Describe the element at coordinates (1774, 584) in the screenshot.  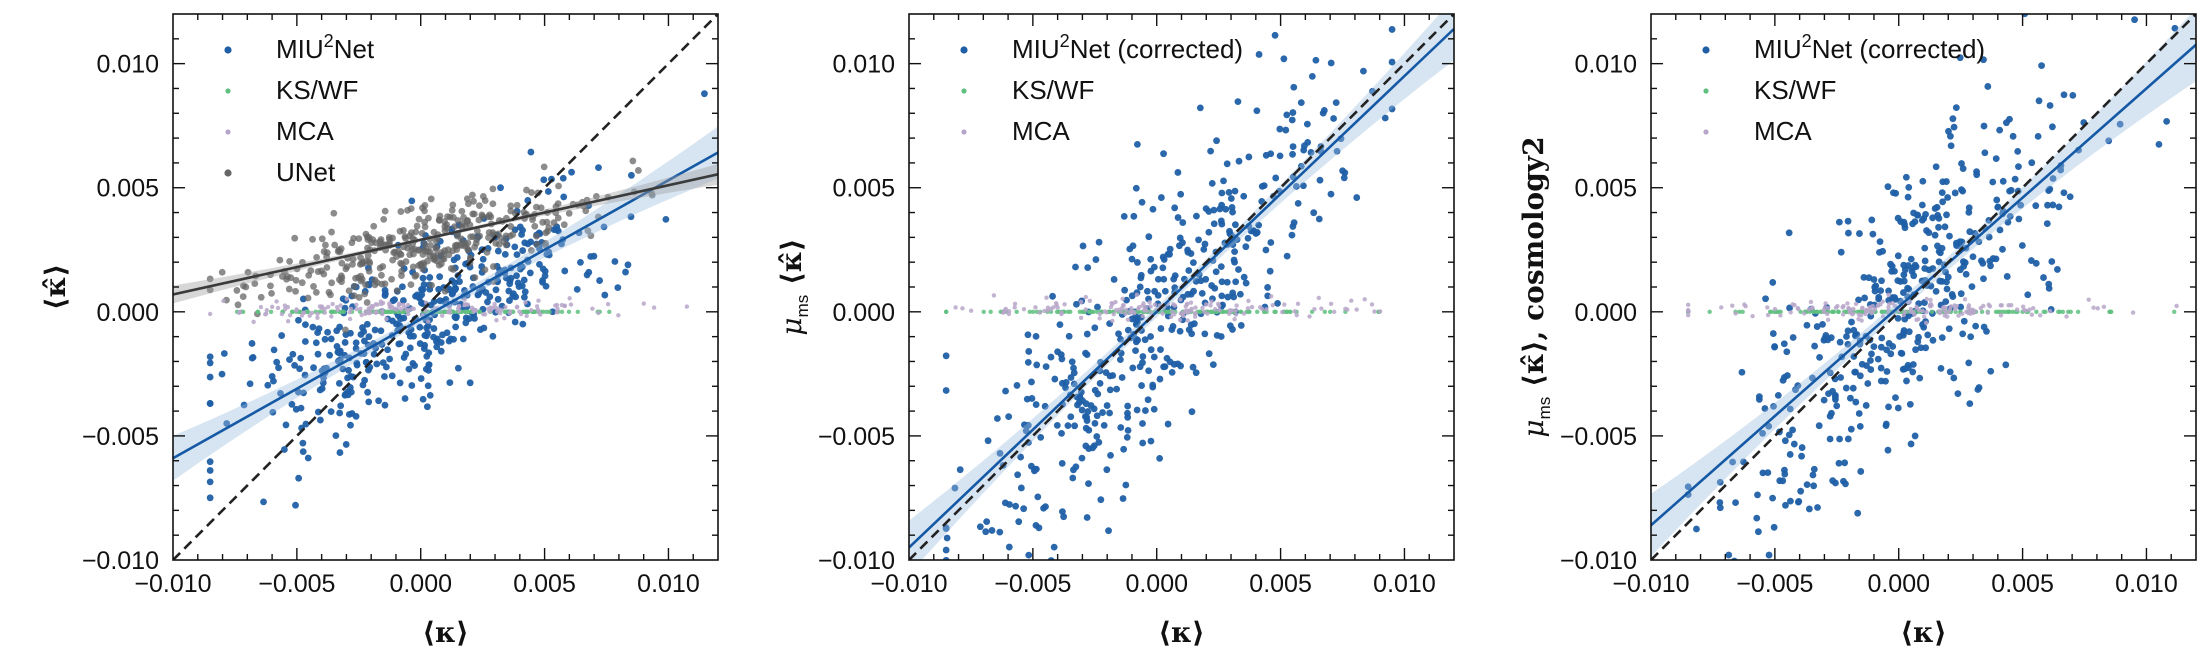
I see `x-tick-label: −0.005` at that location.